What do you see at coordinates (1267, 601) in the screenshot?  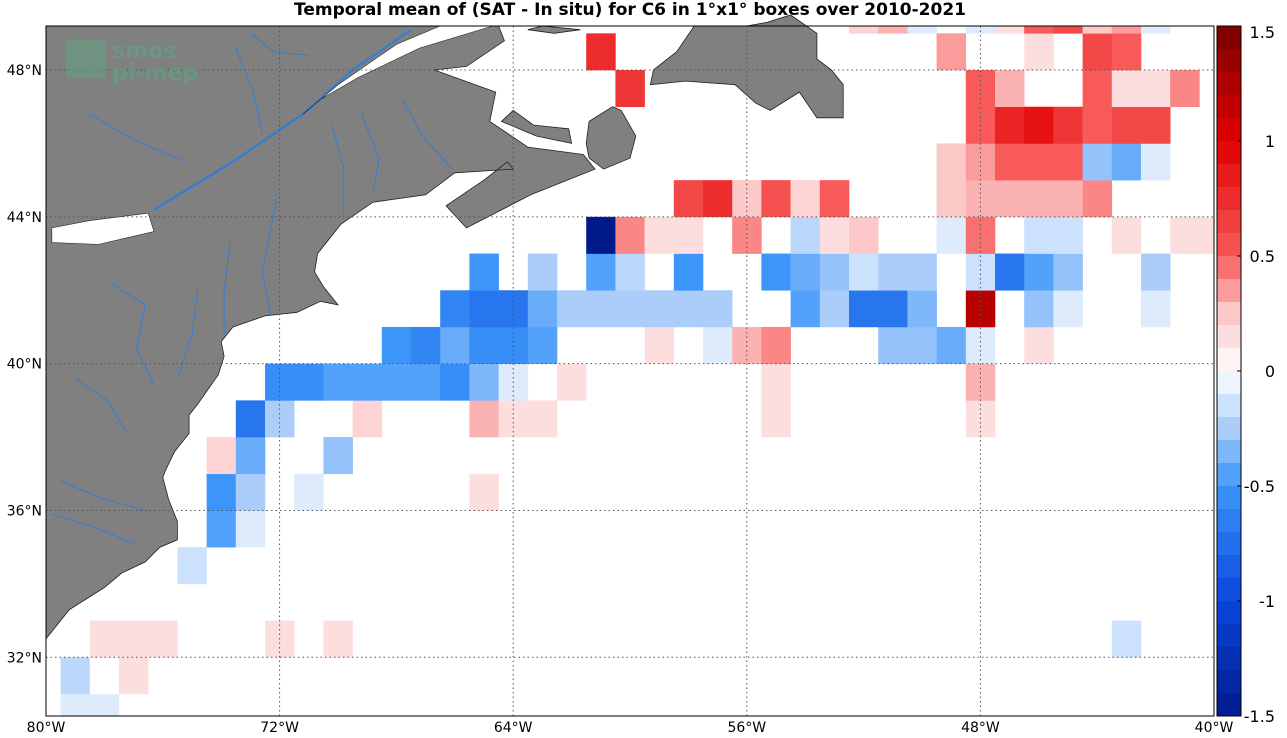 I see `colorbar-tick-label: -1` at bounding box center [1267, 601].